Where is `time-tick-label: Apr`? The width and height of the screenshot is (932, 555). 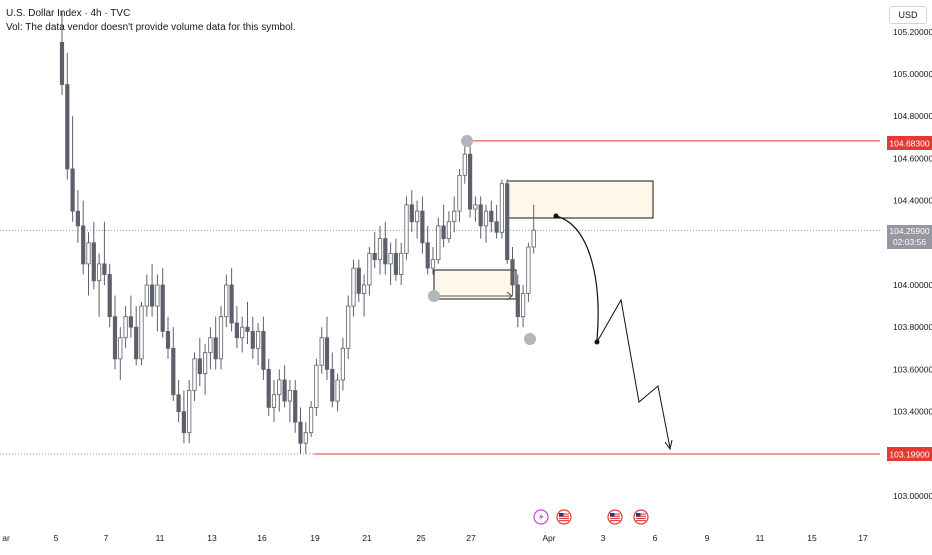 time-tick-label: Apr is located at coordinates (548, 538).